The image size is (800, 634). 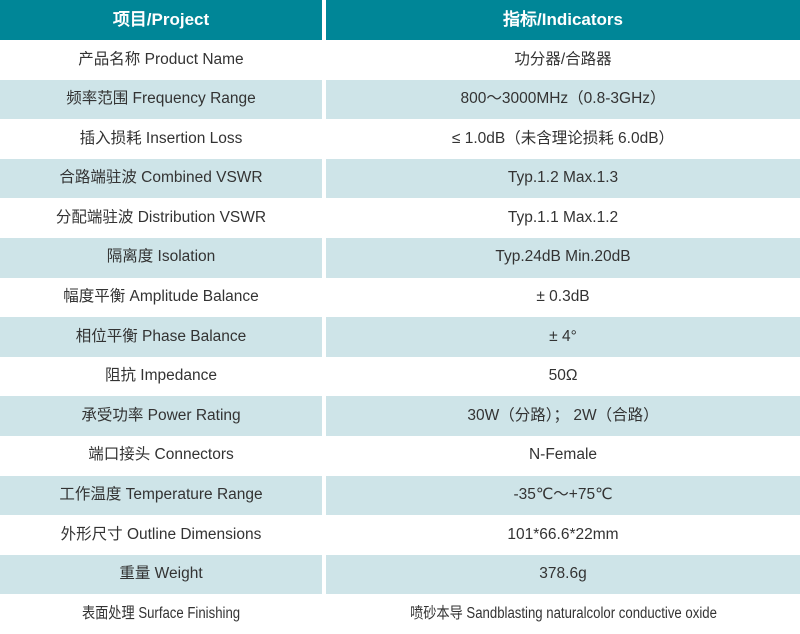 I want to click on indicator-cell: Typ.1.1 Max.1.2, so click(x=563, y=218).